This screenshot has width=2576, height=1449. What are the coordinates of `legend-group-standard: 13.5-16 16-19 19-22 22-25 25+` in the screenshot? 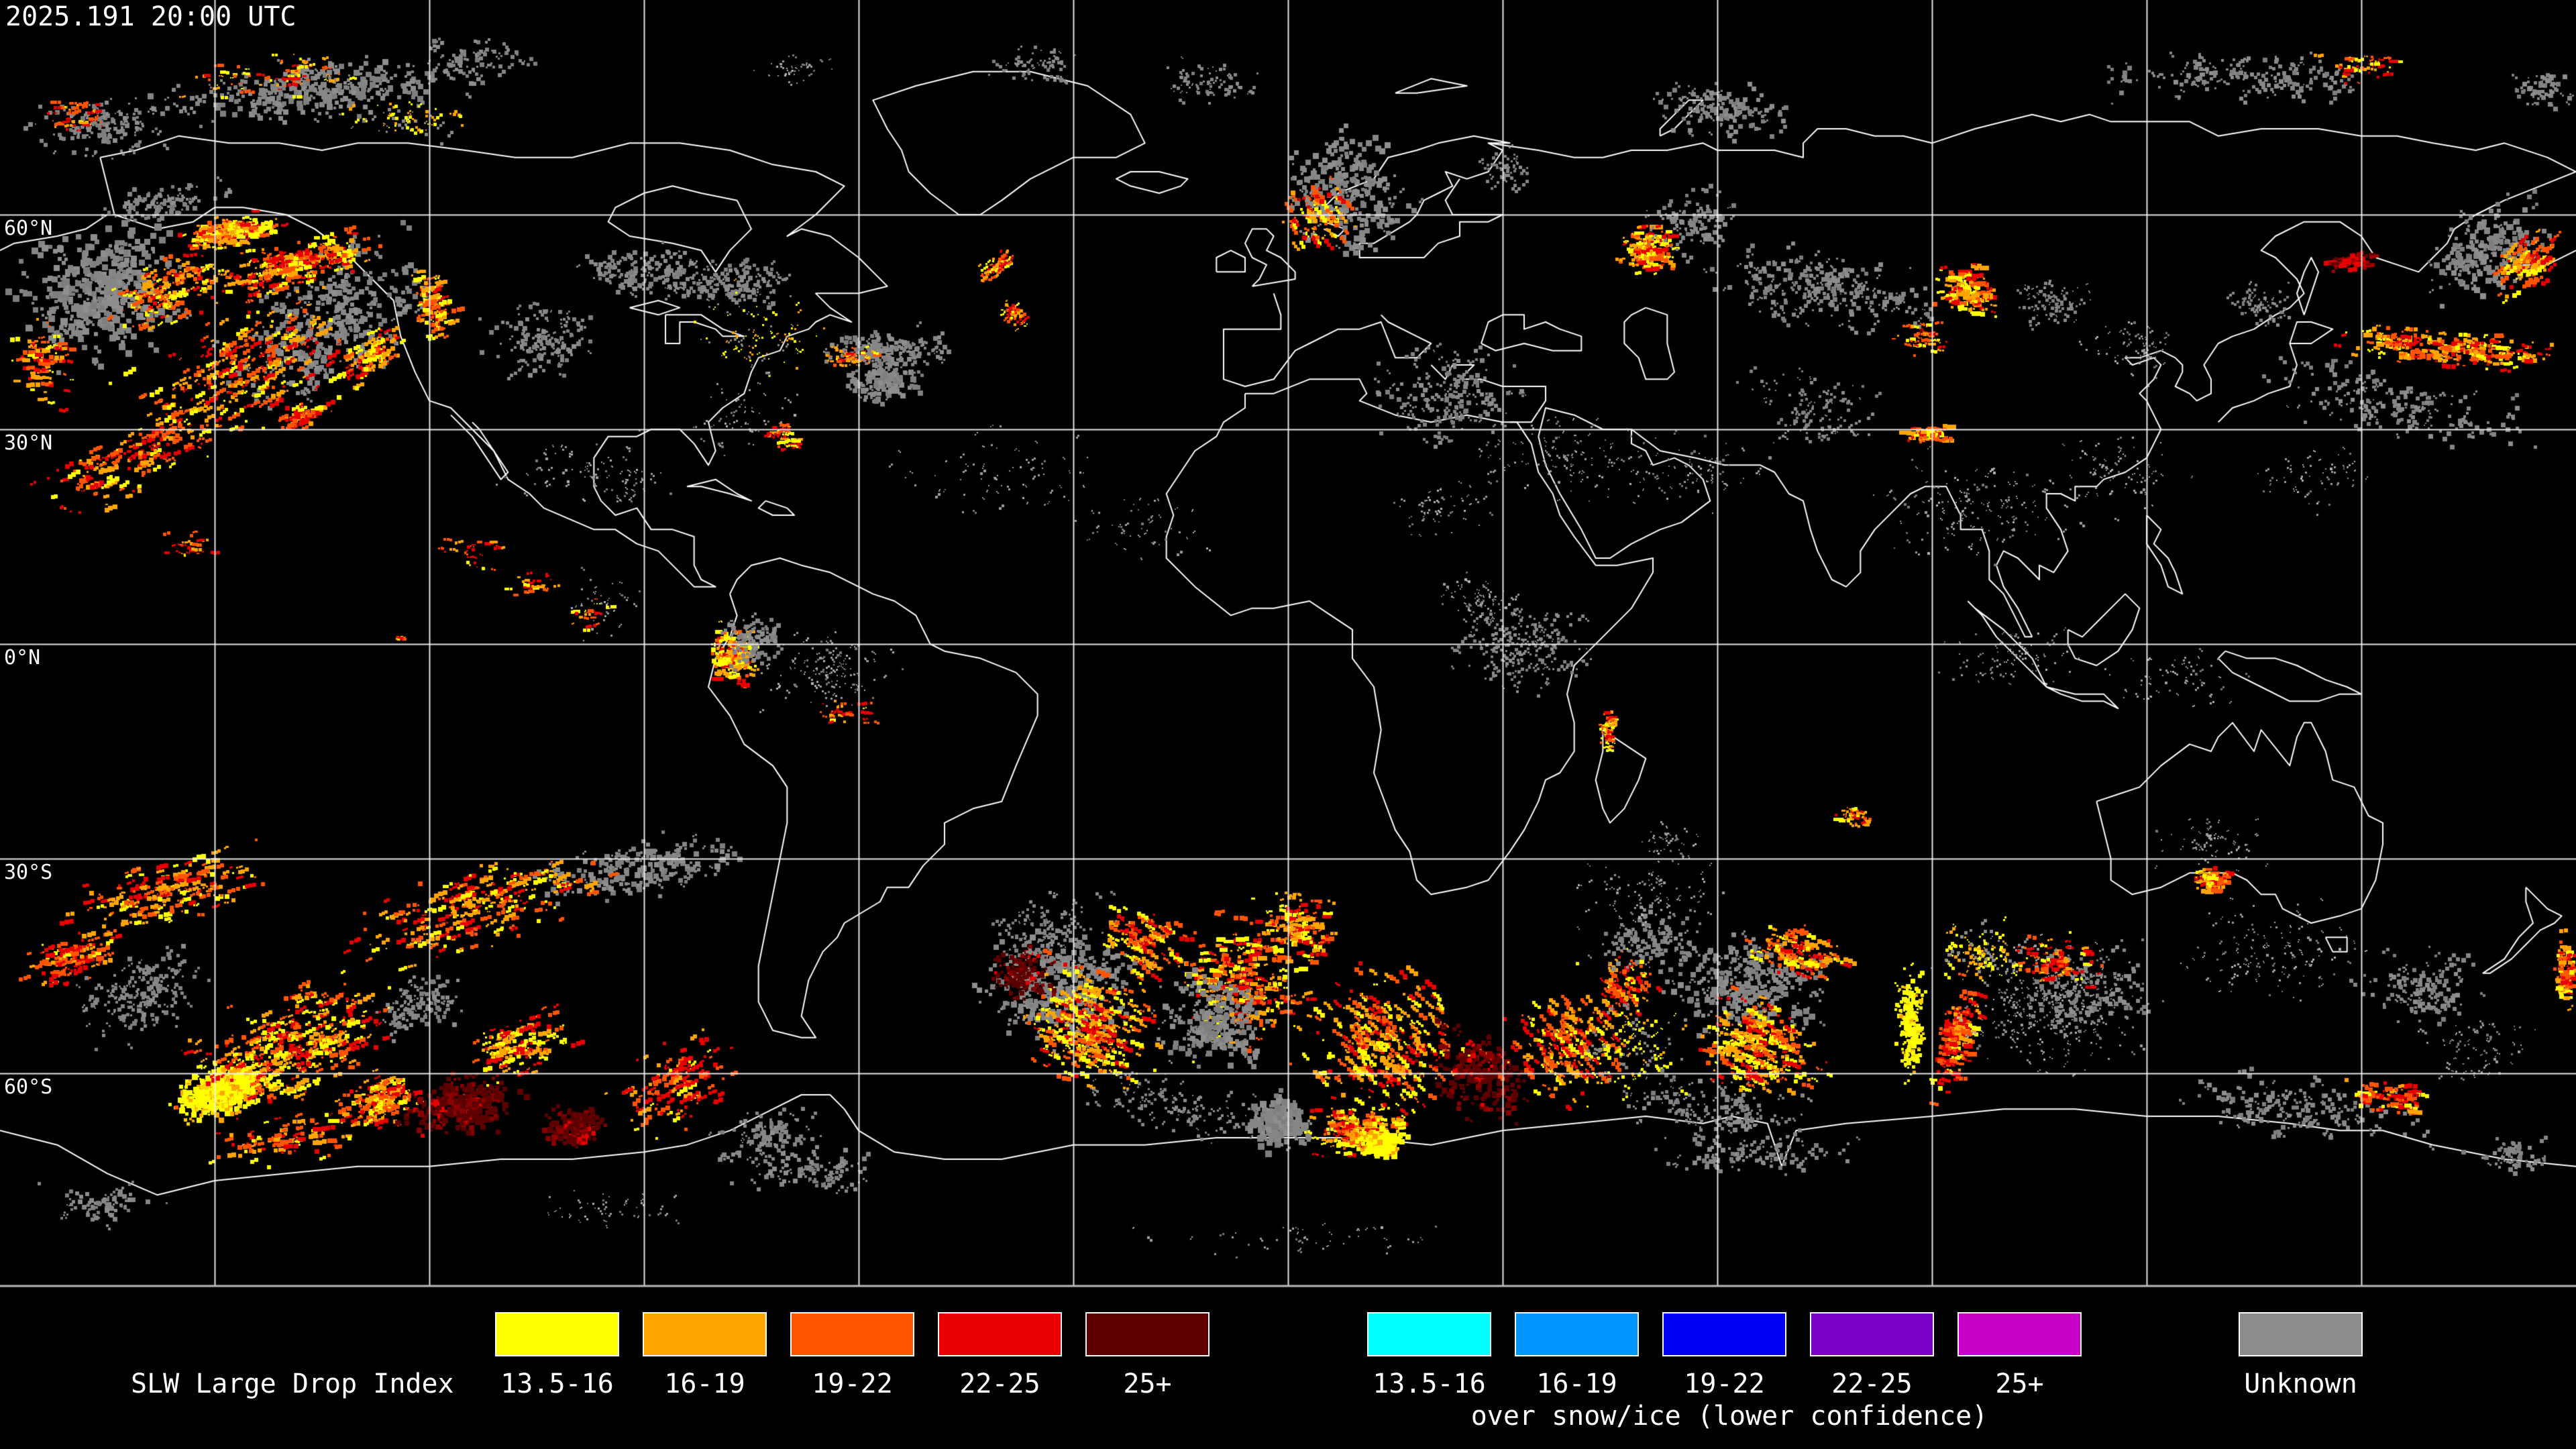 It's located at (852, 1355).